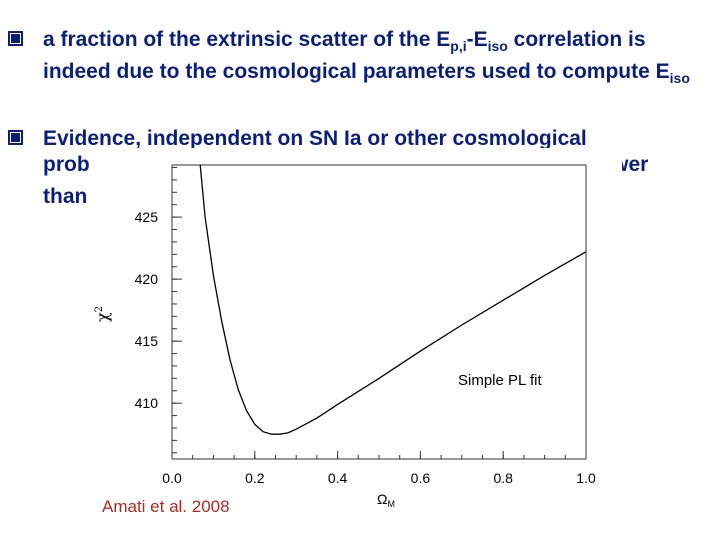  I want to click on x-tick-group: 0.0 0.2 0.4 0.6 0.8 1.0, so click(379, 468).